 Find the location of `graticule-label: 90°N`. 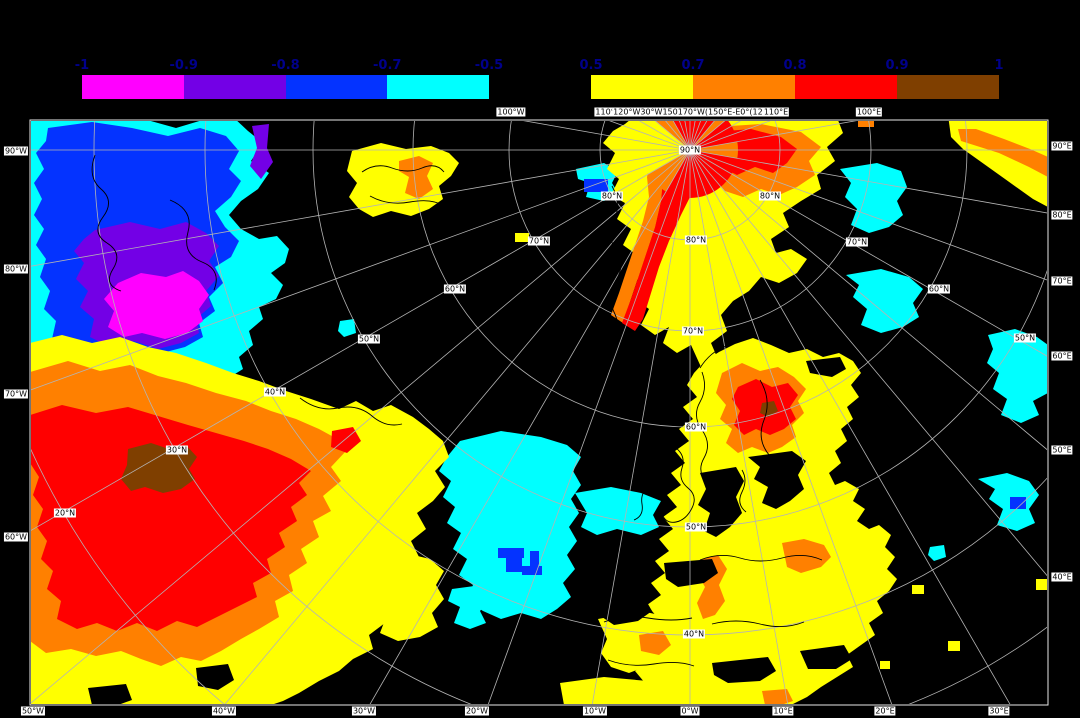

graticule-label: 90°N is located at coordinates (690, 150).